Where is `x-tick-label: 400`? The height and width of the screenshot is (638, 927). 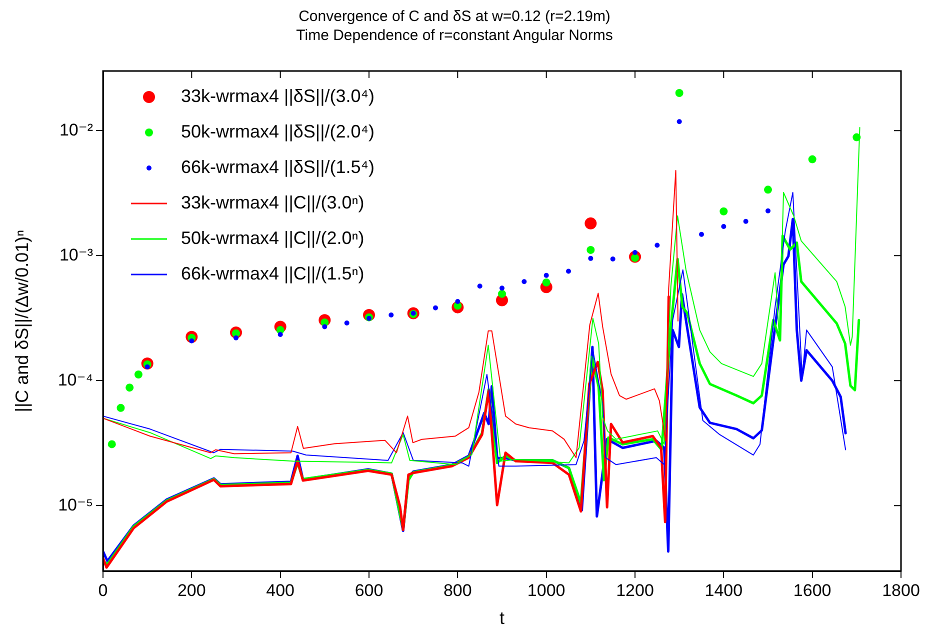
x-tick-label: 400 is located at coordinates (280, 590).